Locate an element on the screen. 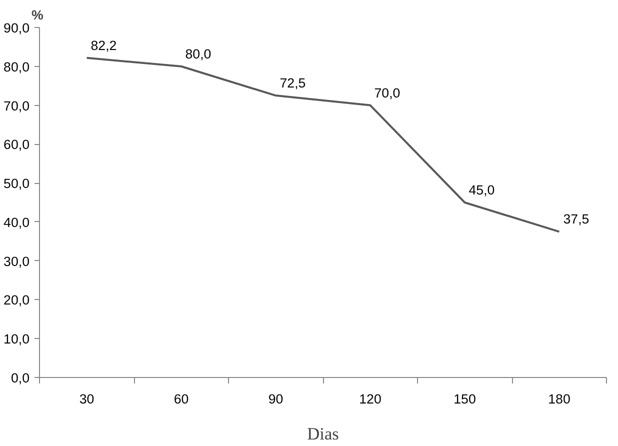 The height and width of the screenshot is (446, 618). y-tick-label: 70,0 is located at coordinates (17, 106).